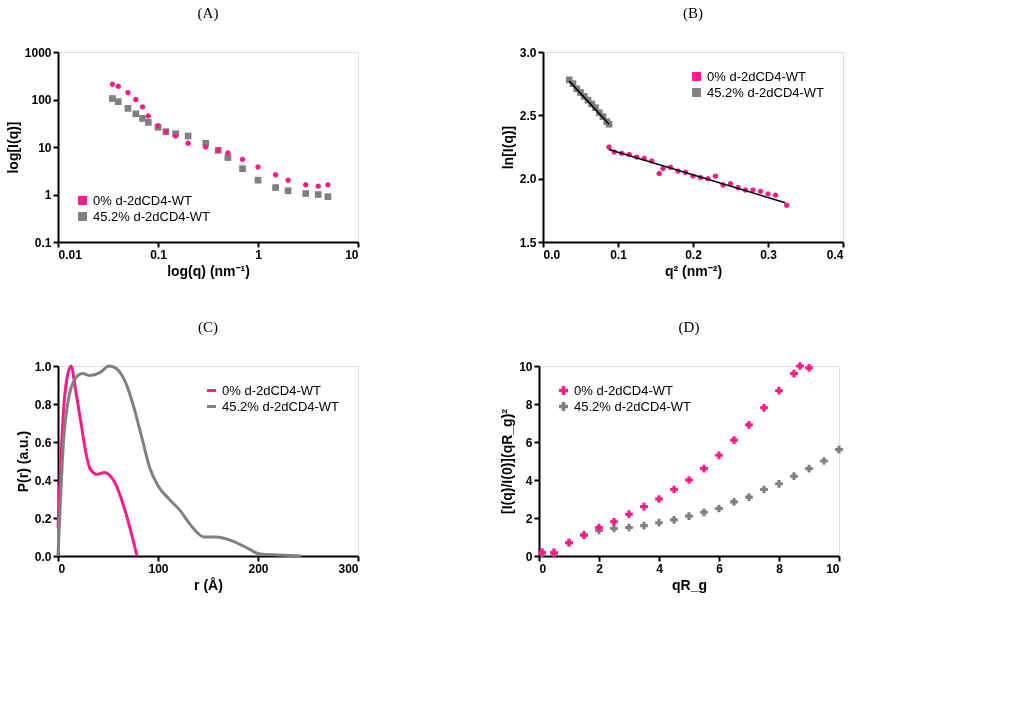  I want to click on x-axis-title: qR_g, so click(689, 584).